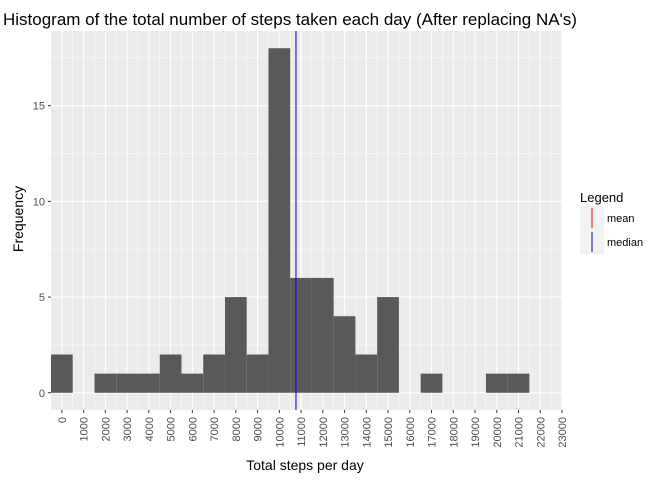 The image size is (672, 480). Describe the element at coordinates (563, 432) in the screenshot. I see `x-tick-label: 23000` at that location.